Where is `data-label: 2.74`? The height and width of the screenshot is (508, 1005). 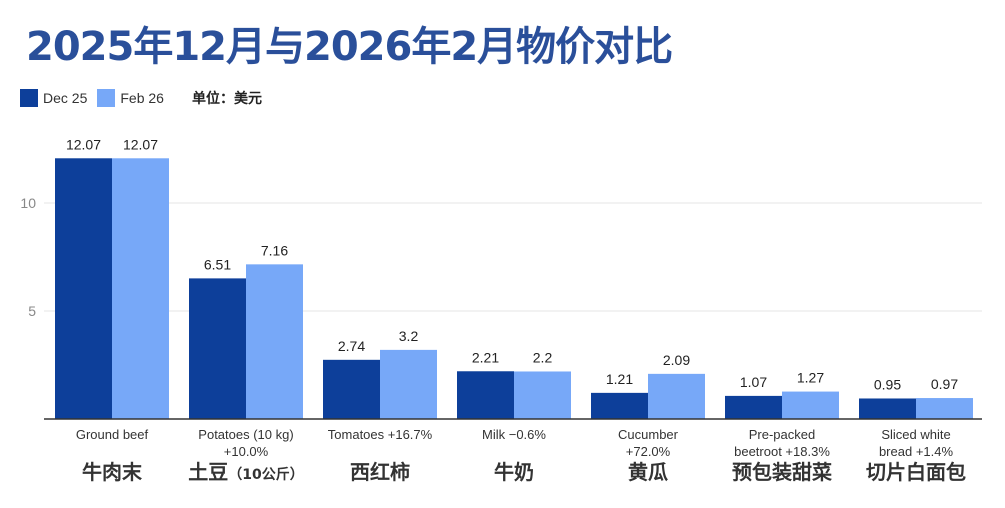 data-label: 2.74 is located at coordinates (351, 346).